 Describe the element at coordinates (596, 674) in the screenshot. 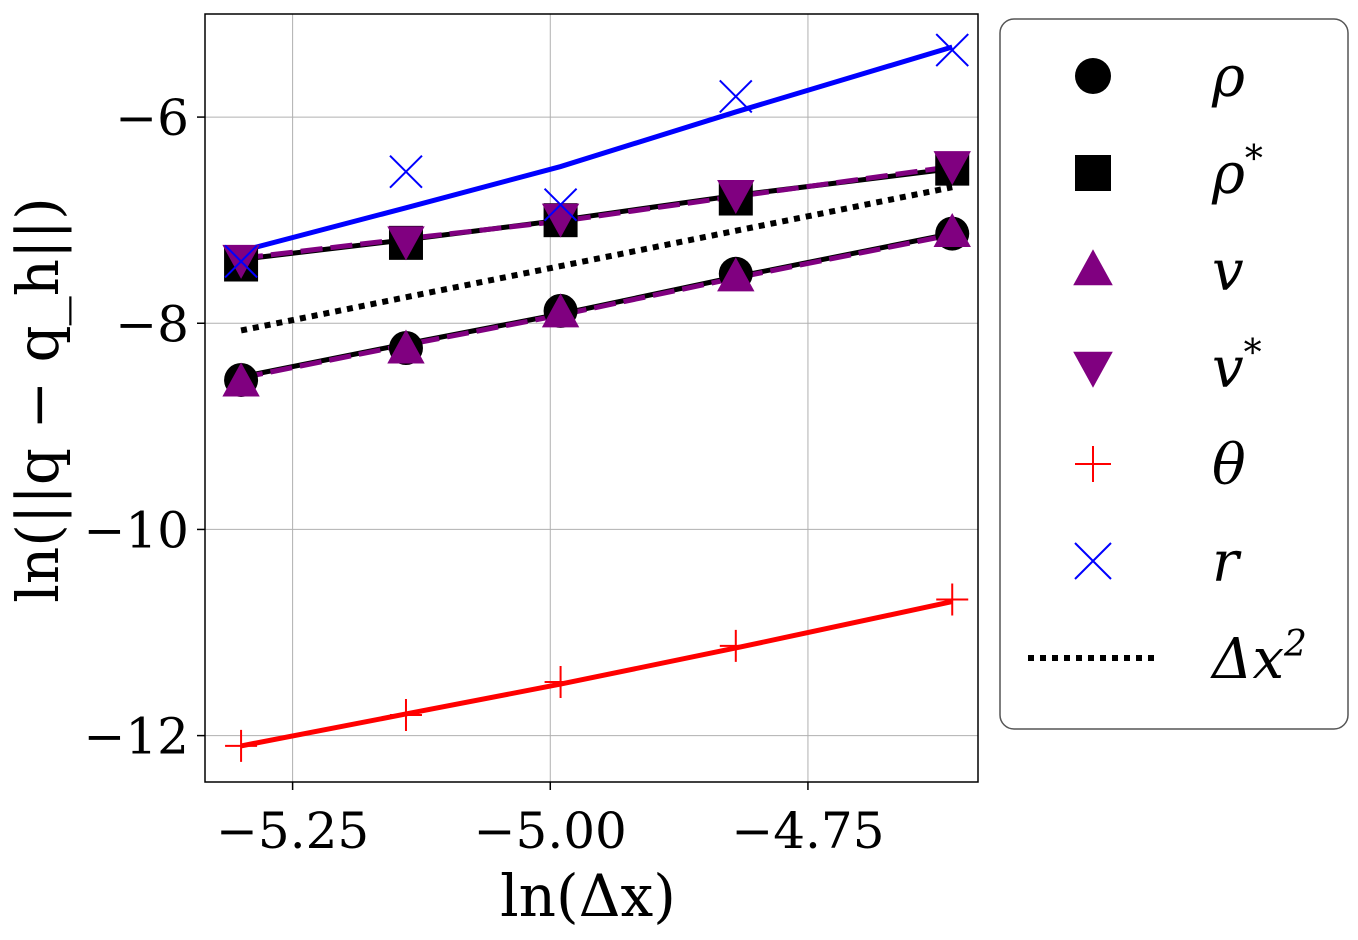

I see `fit-line-θ` at that location.